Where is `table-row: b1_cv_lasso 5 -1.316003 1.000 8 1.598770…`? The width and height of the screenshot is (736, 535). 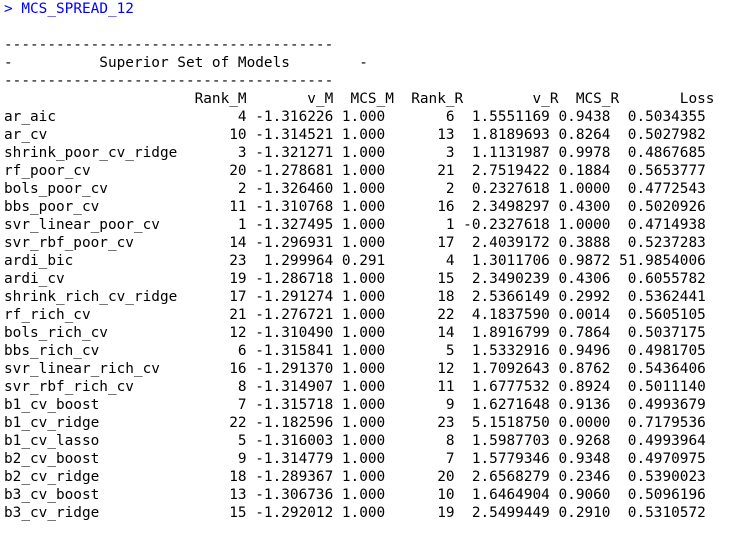 table-row: b1_cv_lasso 5 -1.316003 1.000 8 1.598770… is located at coordinates (369, 441).